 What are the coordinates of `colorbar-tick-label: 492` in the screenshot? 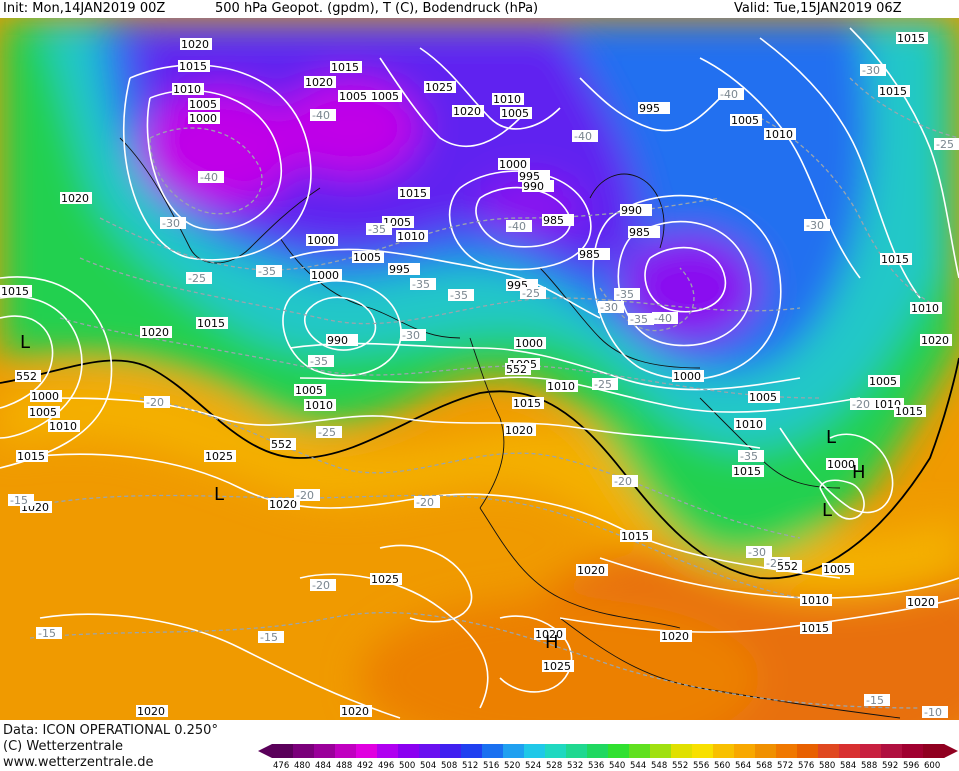 It's located at (365, 765).